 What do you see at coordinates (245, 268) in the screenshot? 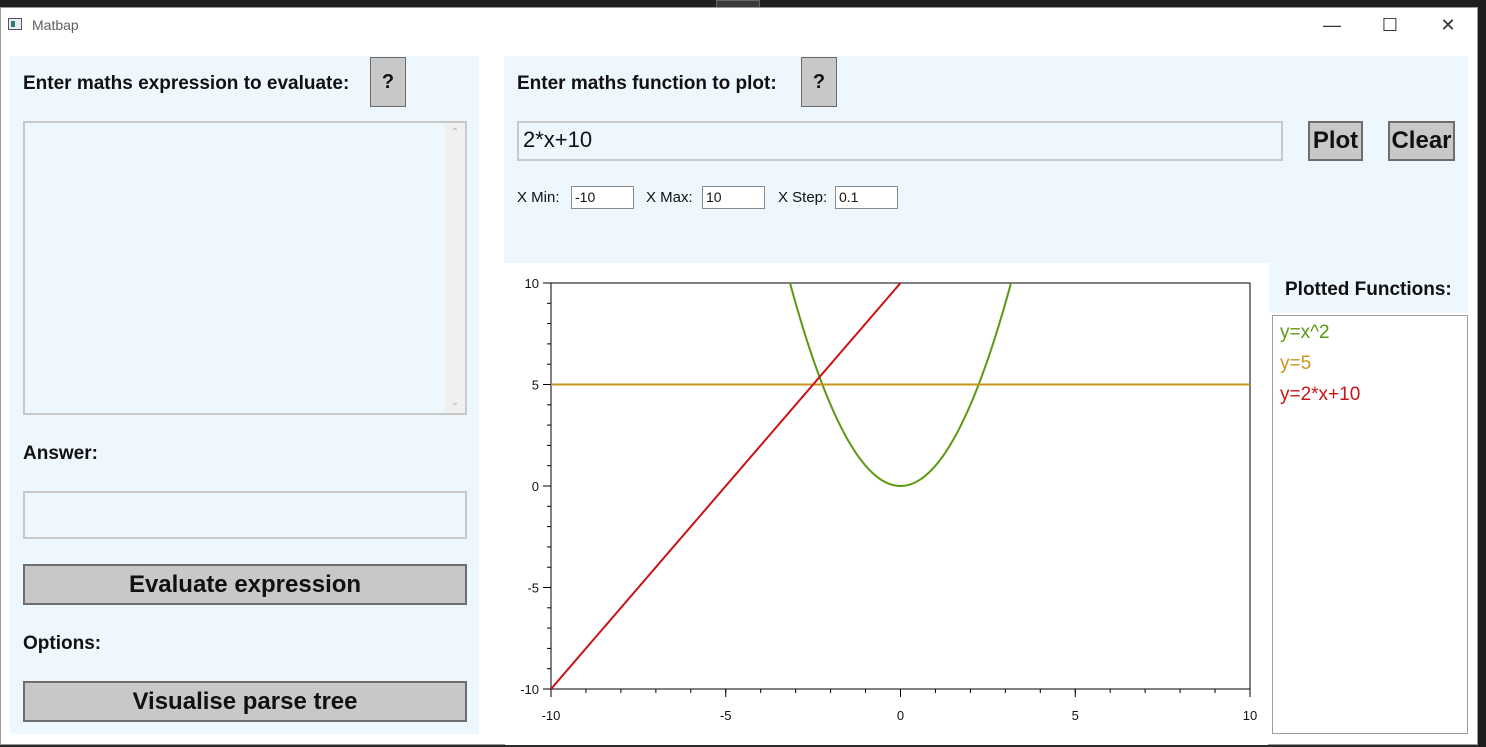
I see `expression-input: ⌃ ⌄` at bounding box center [245, 268].